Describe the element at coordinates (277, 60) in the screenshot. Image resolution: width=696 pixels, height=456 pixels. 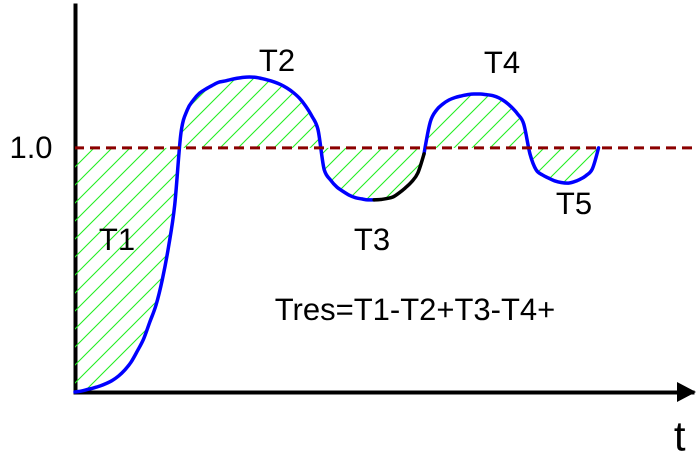
I see `annotation: T2` at that location.